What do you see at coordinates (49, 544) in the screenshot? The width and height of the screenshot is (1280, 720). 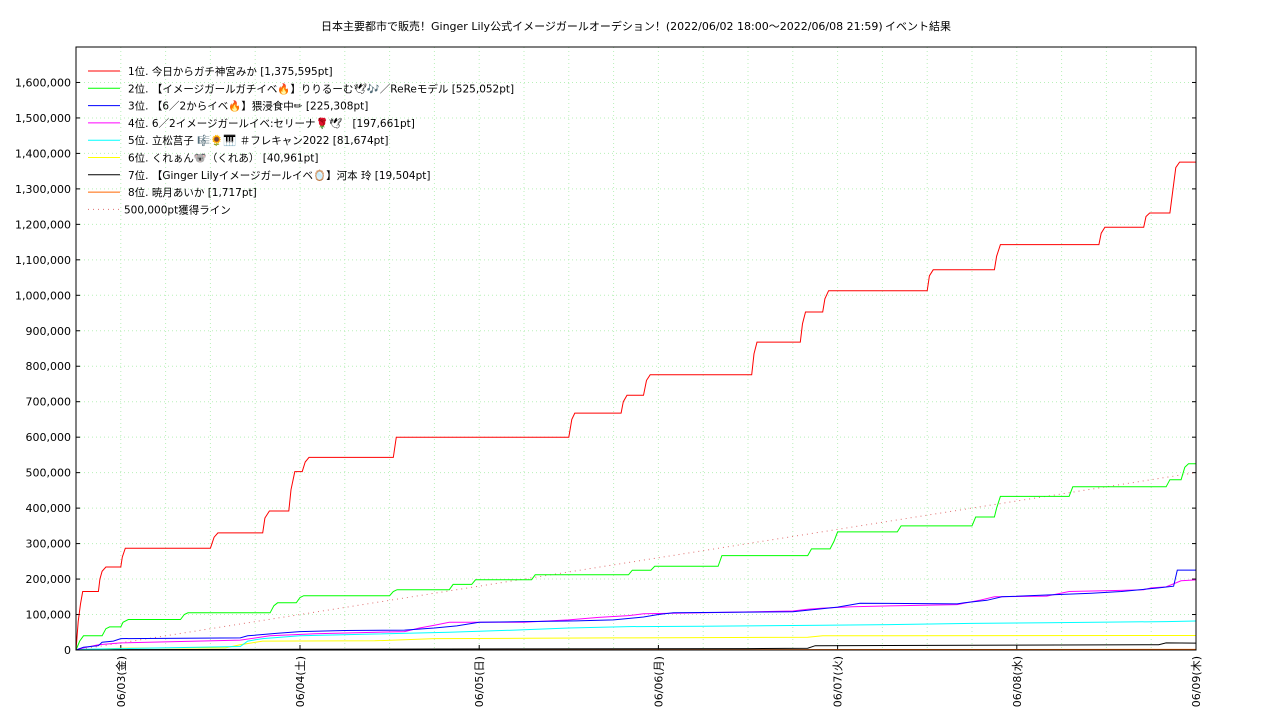 I see `y-tick-label: 300,000` at bounding box center [49, 544].